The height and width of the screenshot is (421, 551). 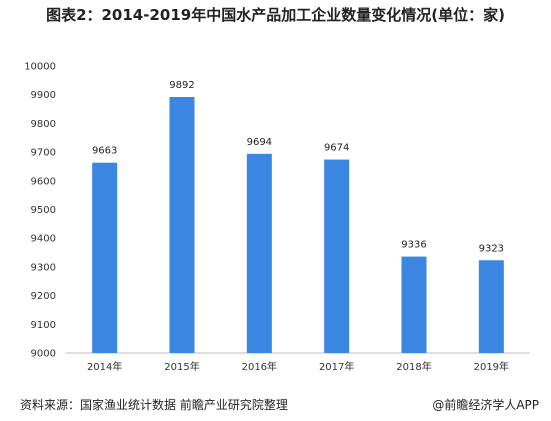 I want to click on bar-value-label: 9674, so click(x=336, y=148).